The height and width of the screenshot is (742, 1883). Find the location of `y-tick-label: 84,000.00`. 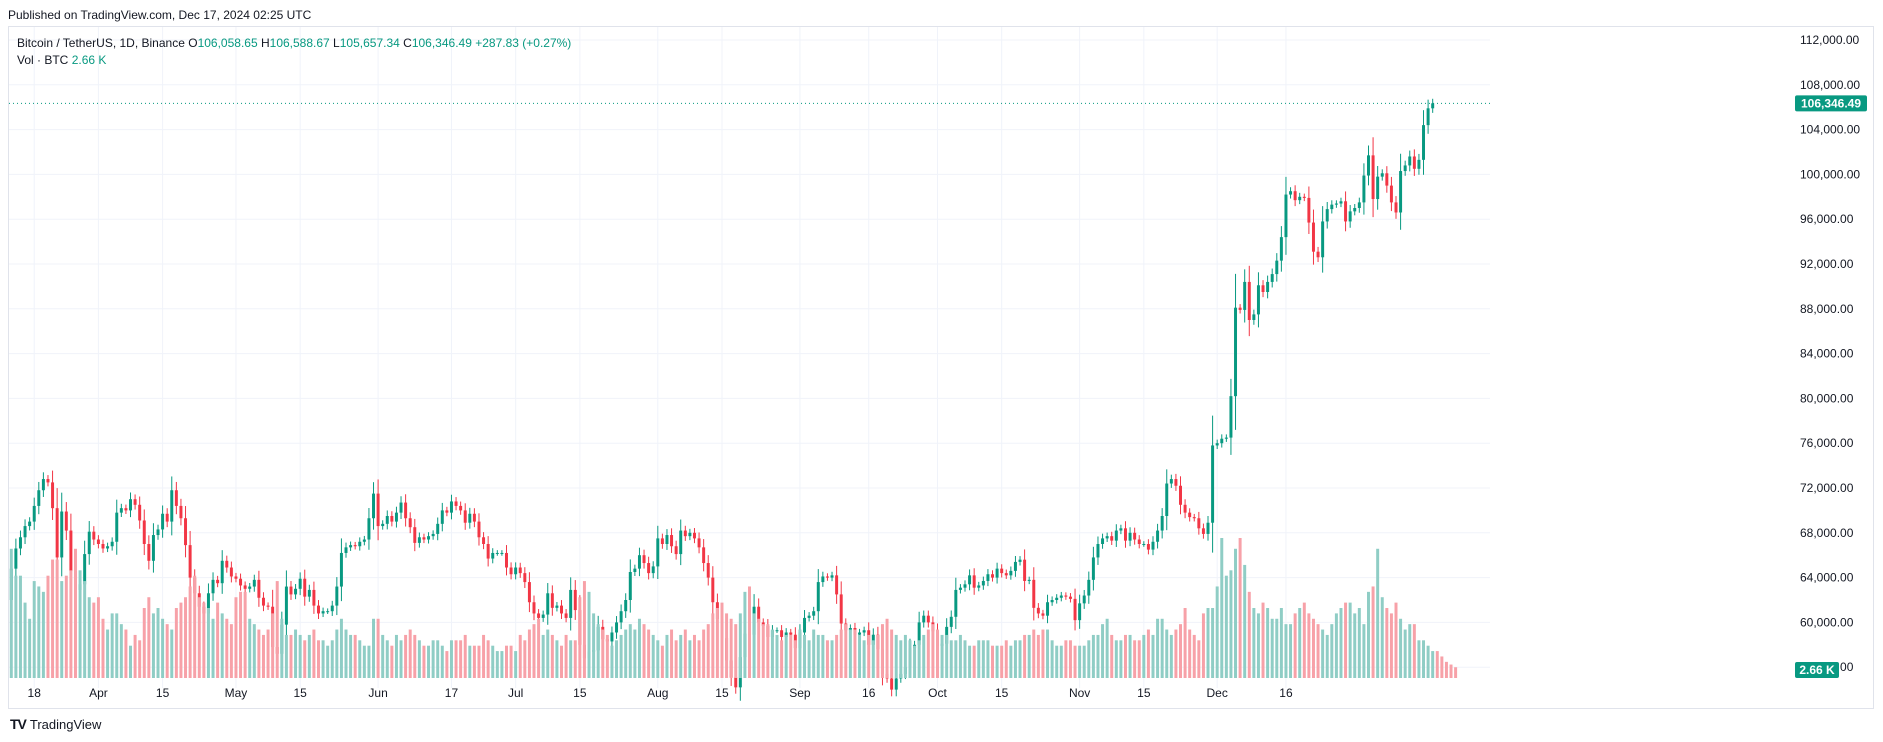

y-tick-label: 84,000.00 is located at coordinates (1827, 354).